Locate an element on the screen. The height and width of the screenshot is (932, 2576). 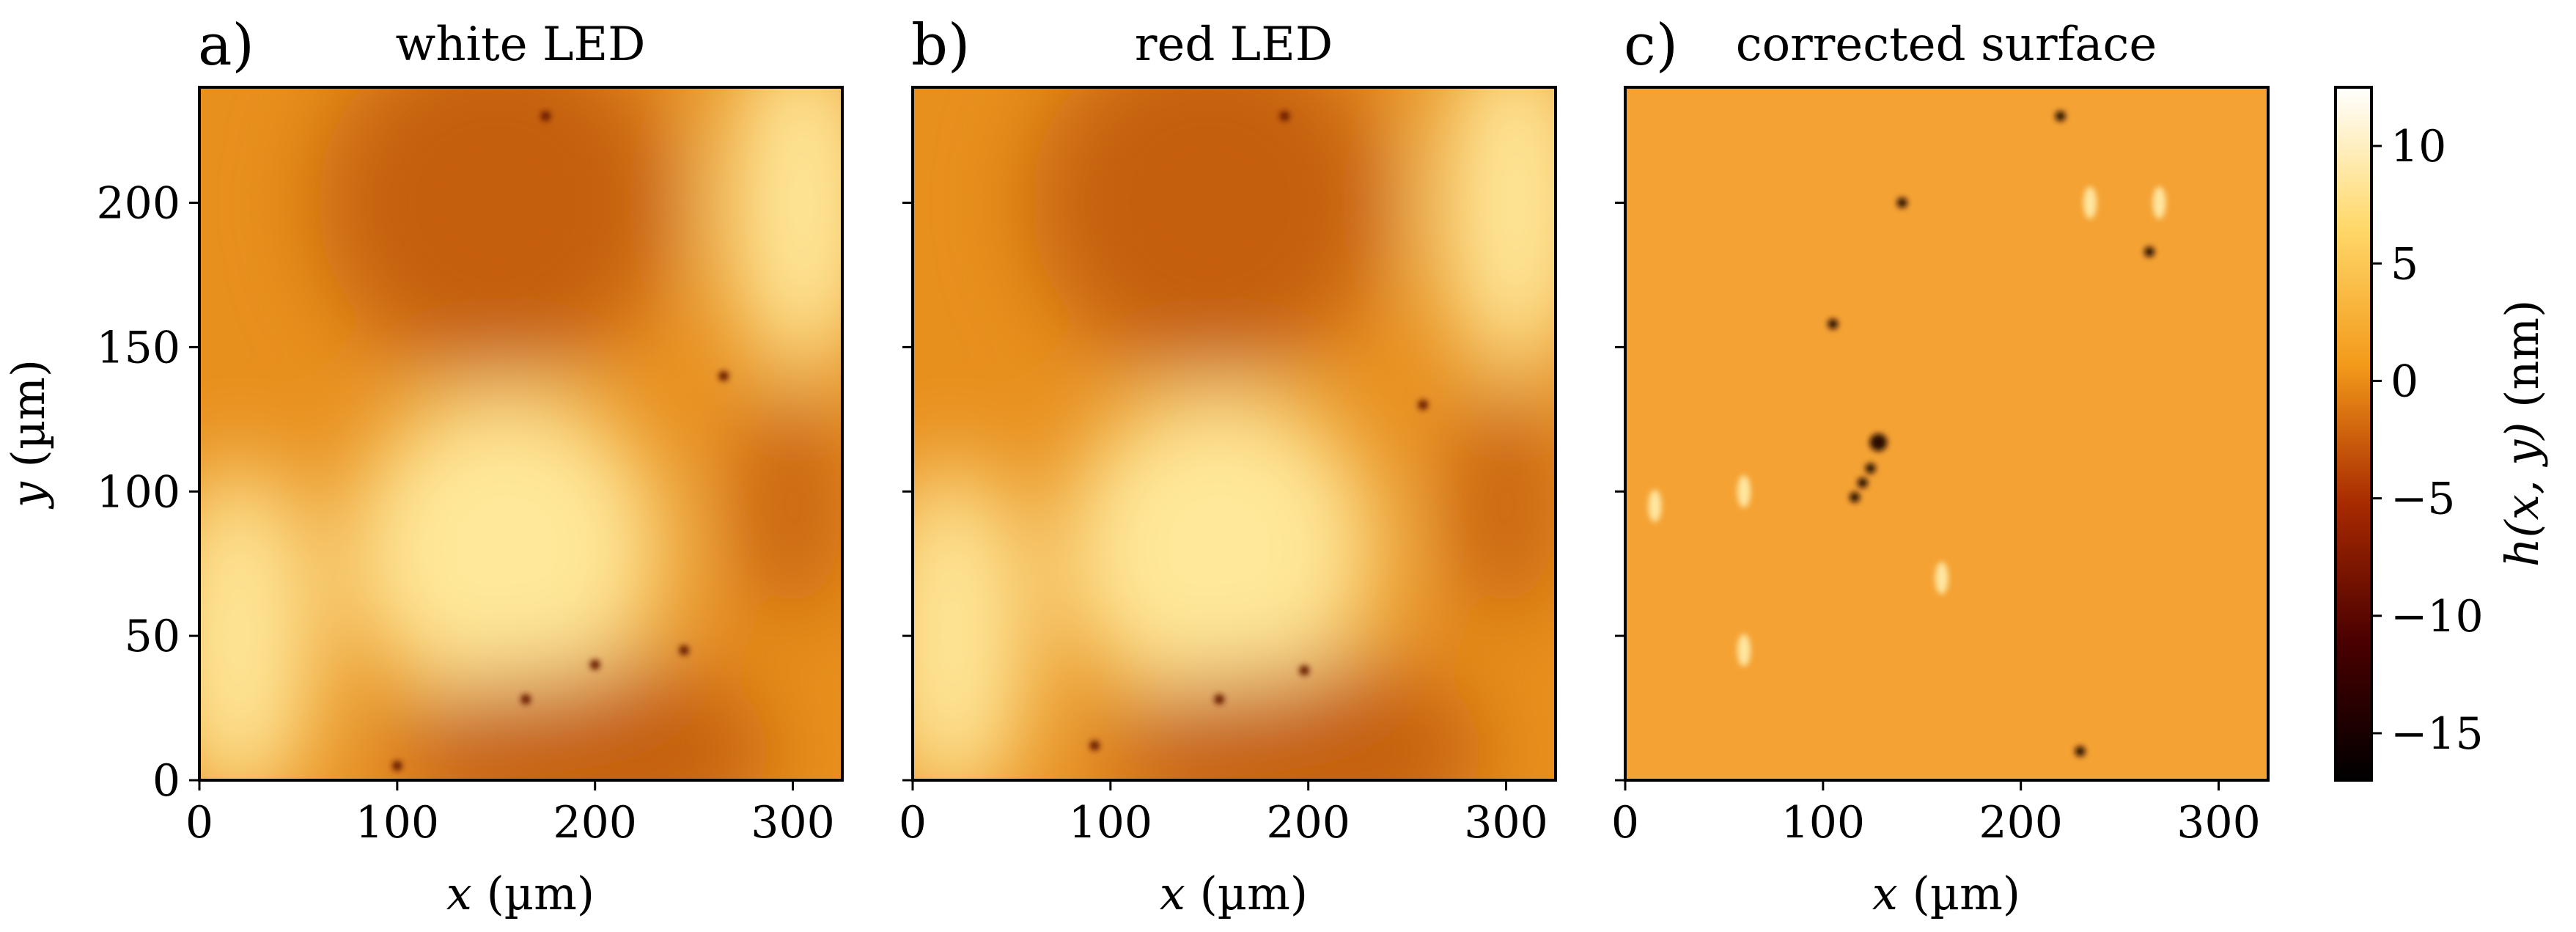
colorbar-tick-label: 0 is located at coordinates (2404, 381).